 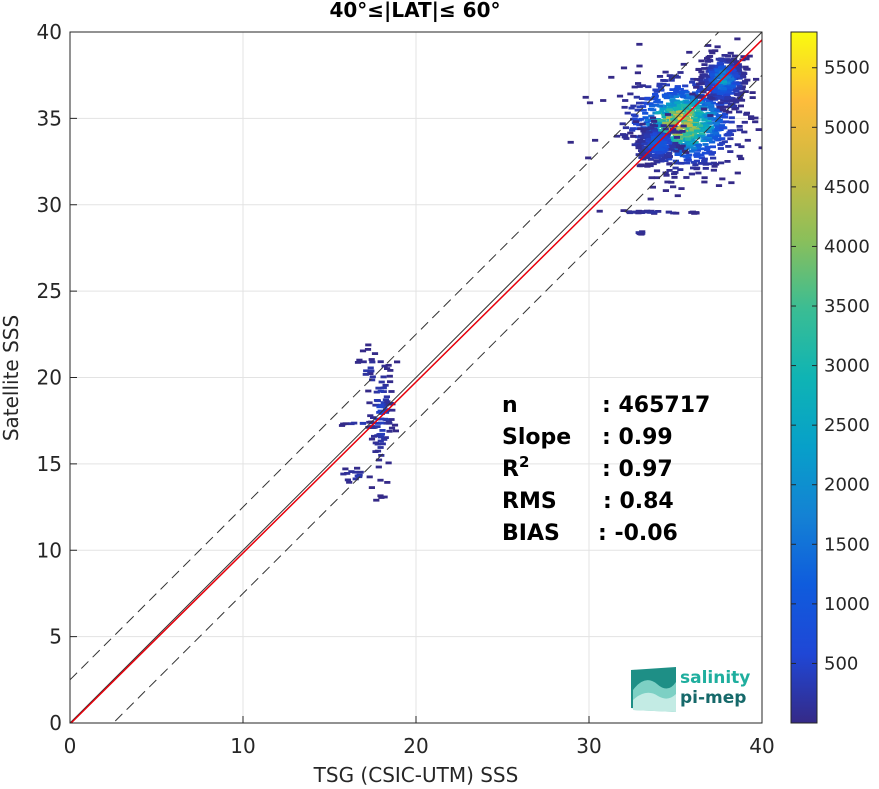 I want to click on logo-text-pi-mep: pi-mep, so click(x=713, y=698).